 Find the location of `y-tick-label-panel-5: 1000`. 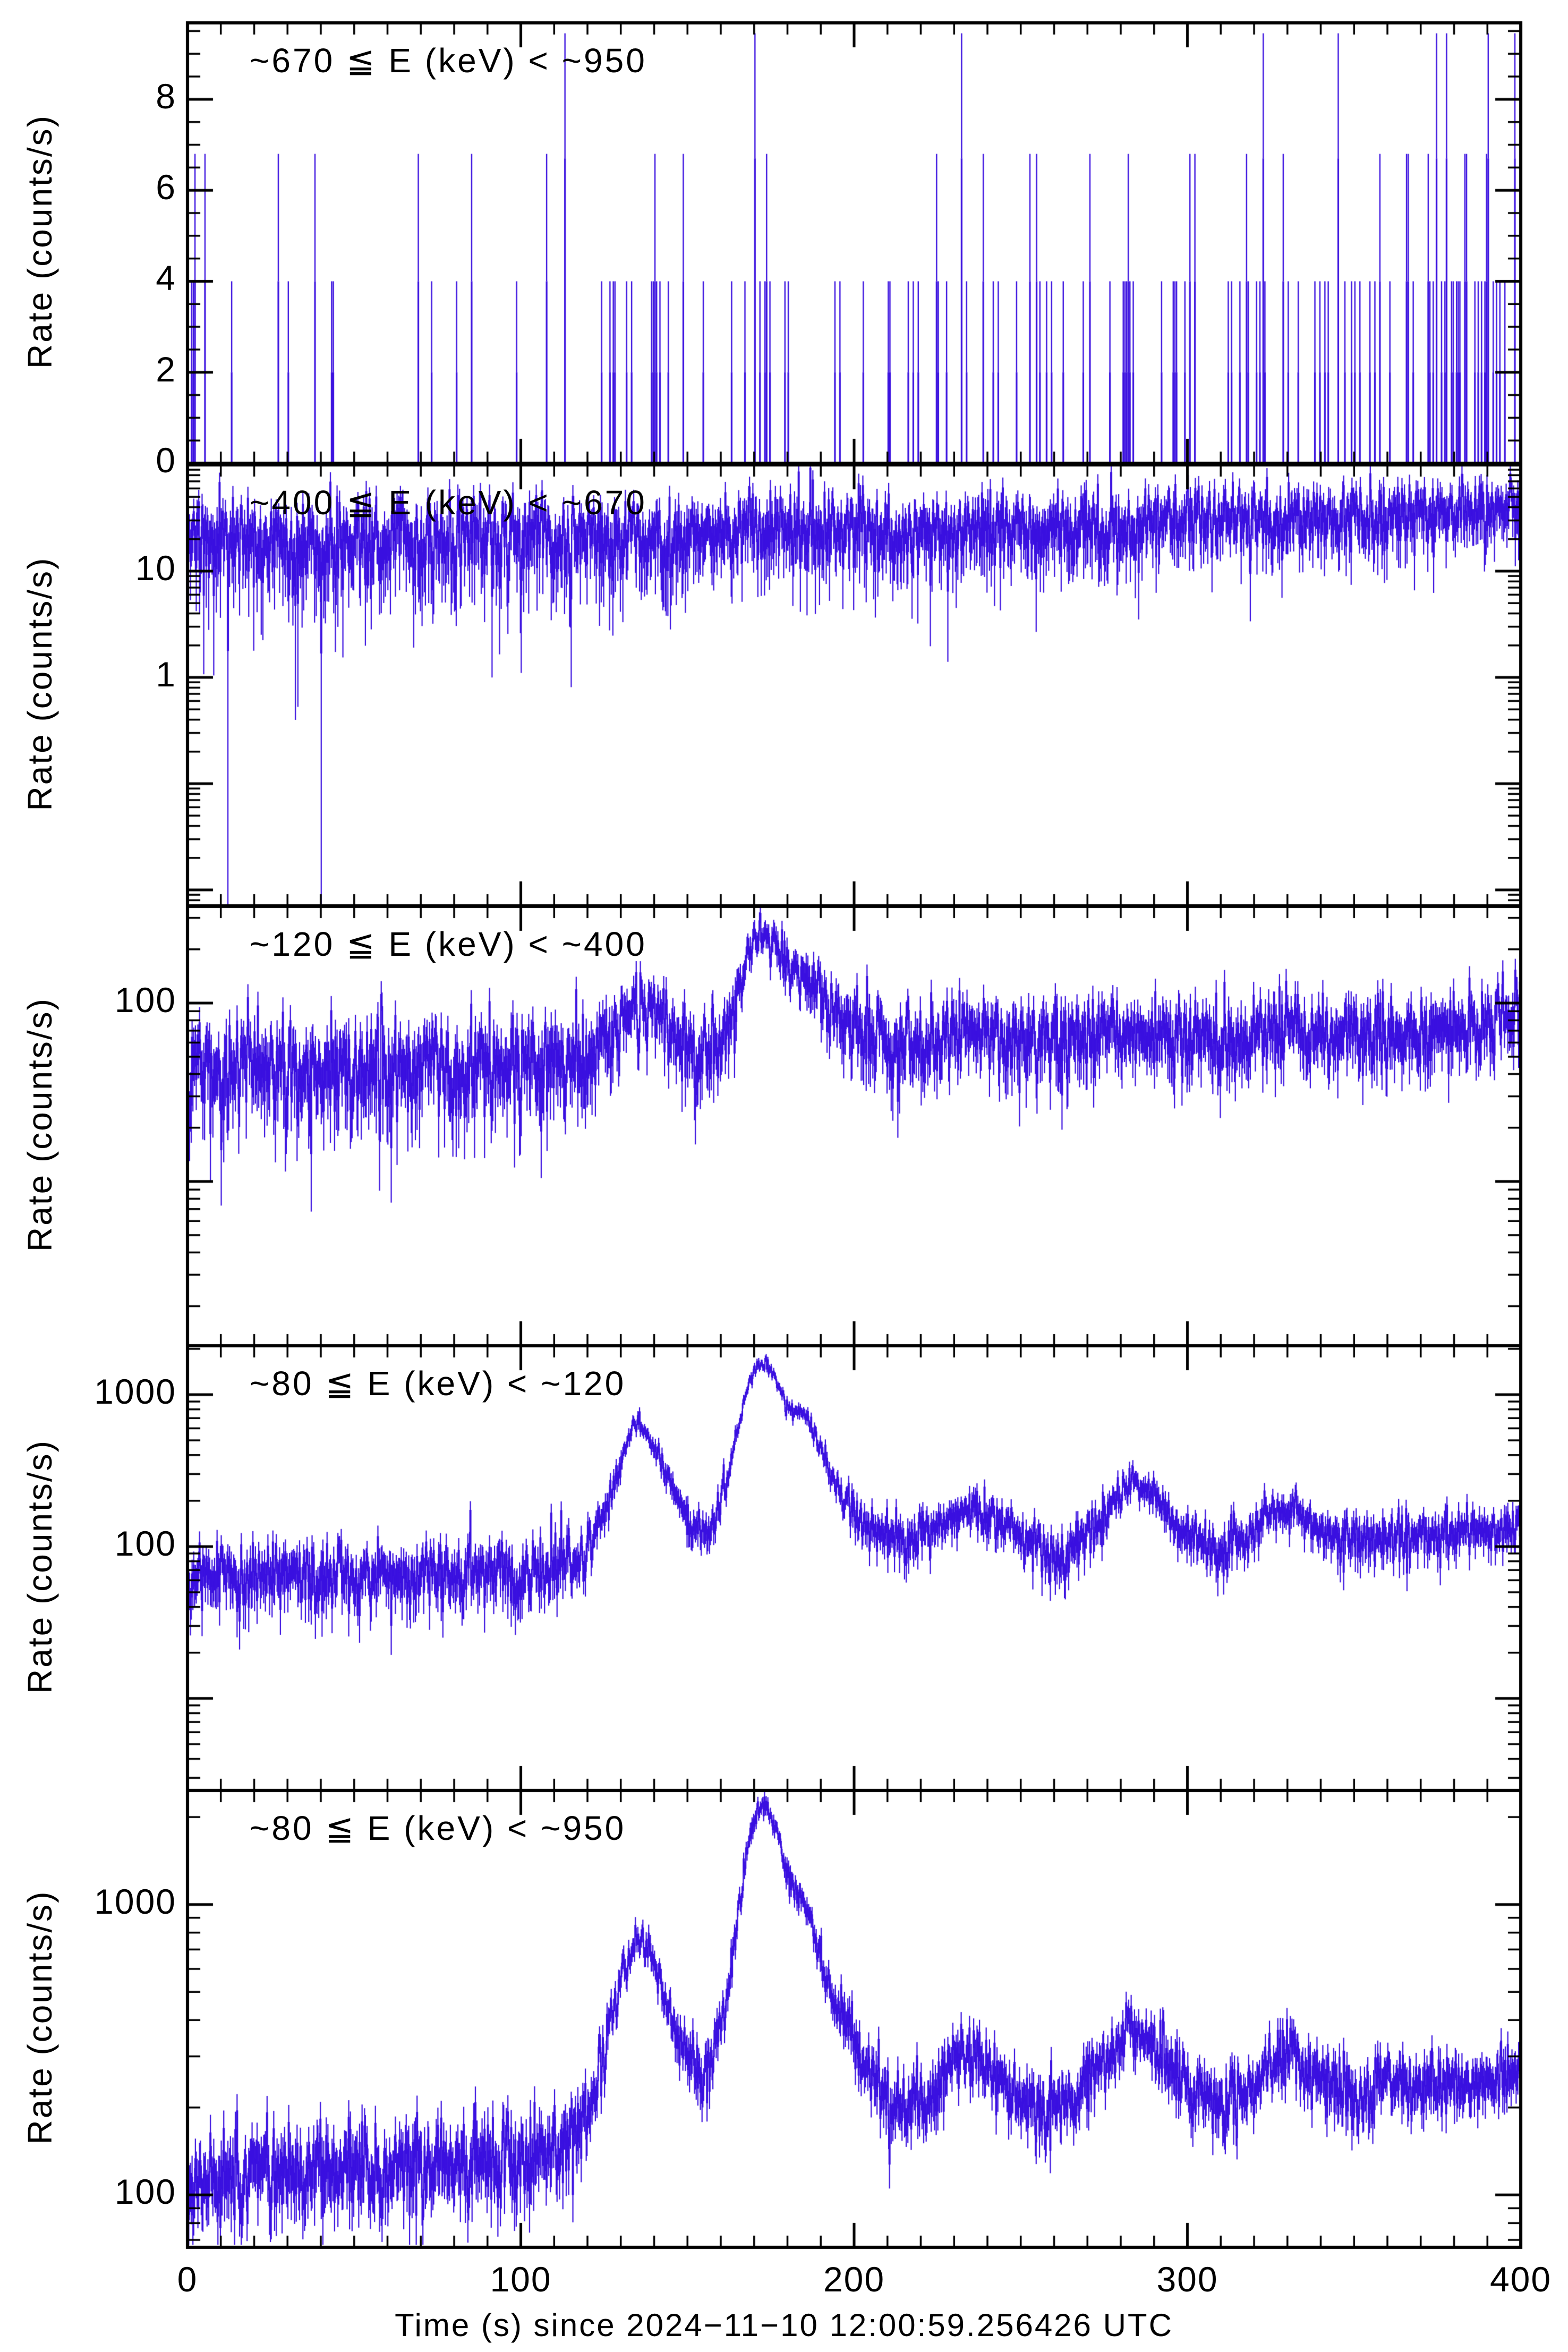

y-tick-label-panel-5: 1000 is located at coordinates (135, 1901).